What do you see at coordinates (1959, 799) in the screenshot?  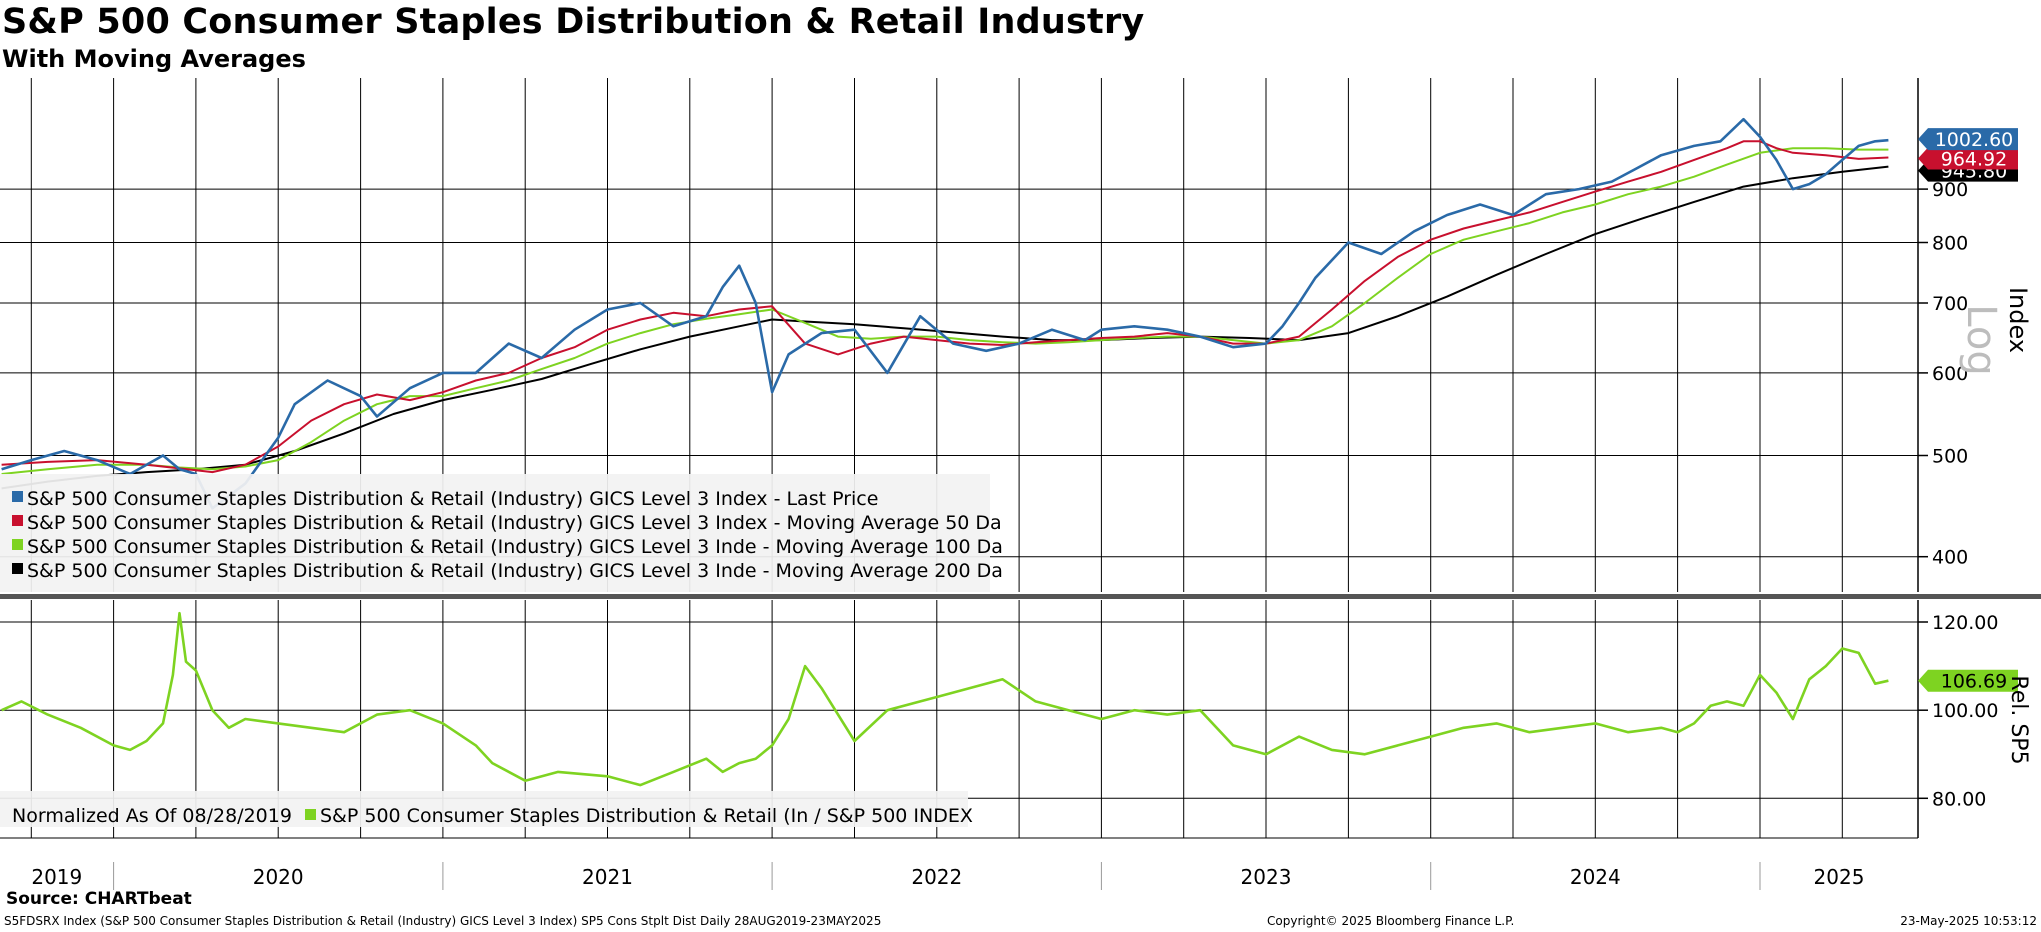 I see `y-tick-label: 80.00` at bounding box center [1959, 799].